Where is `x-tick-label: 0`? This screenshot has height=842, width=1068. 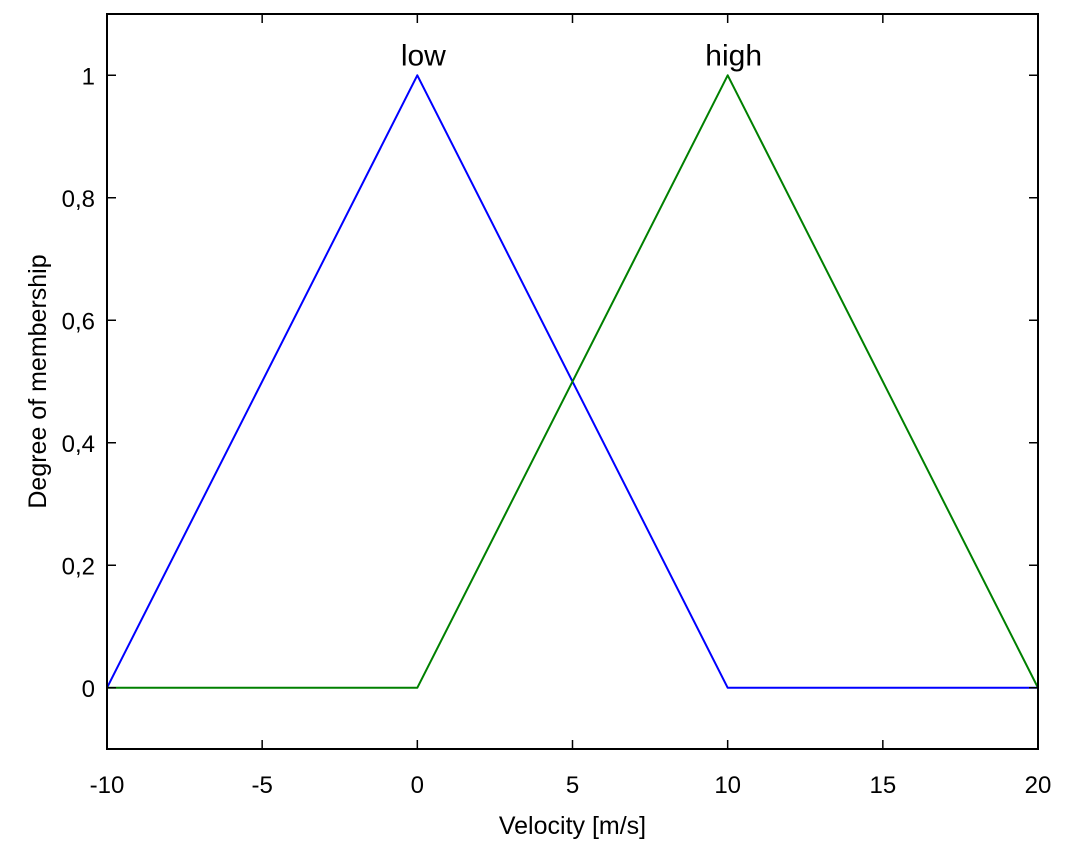 x-tick-label: 0 is located at coordinates (417, 785).